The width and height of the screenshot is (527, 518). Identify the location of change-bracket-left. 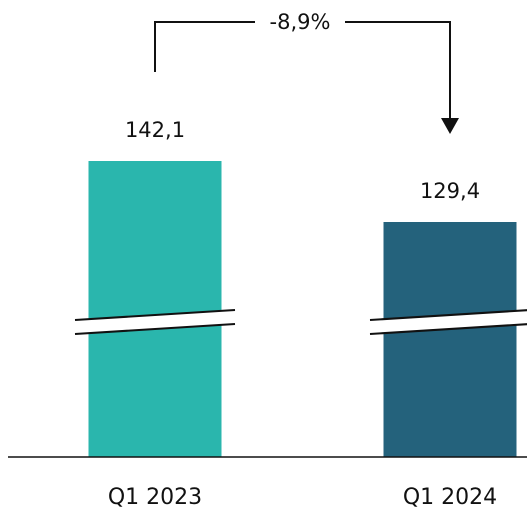
(204, 46).